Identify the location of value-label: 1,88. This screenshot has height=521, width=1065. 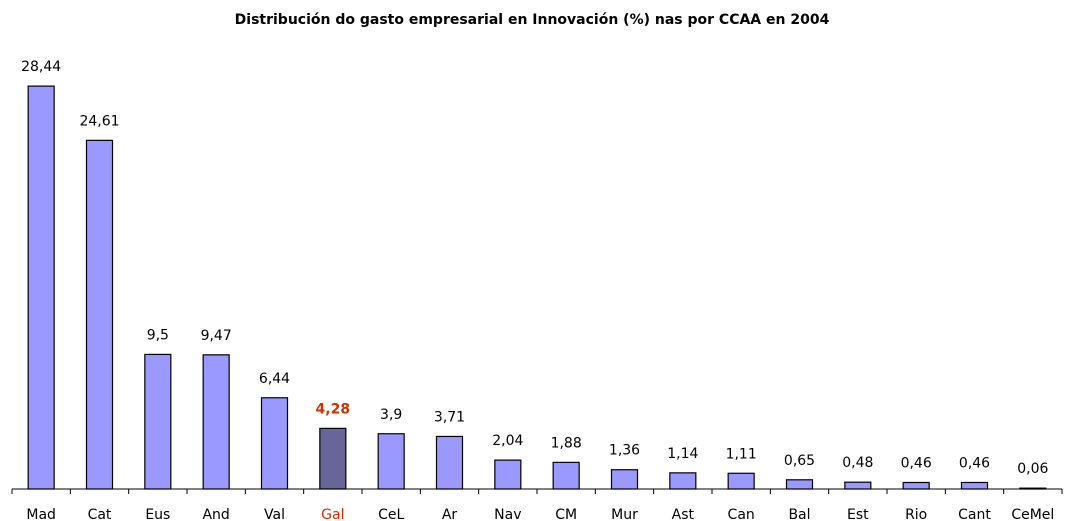
(566, 443).